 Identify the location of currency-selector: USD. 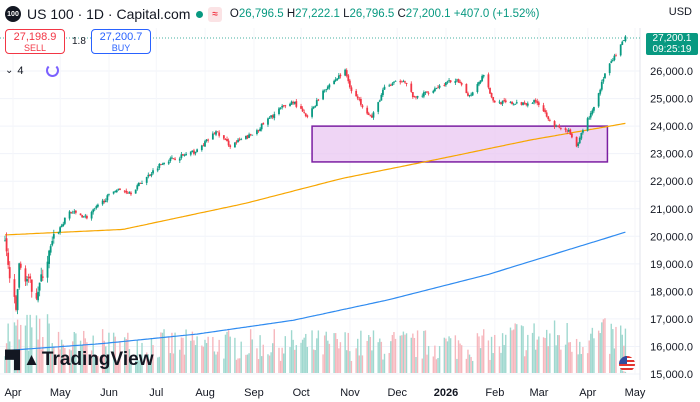
(680, 12).